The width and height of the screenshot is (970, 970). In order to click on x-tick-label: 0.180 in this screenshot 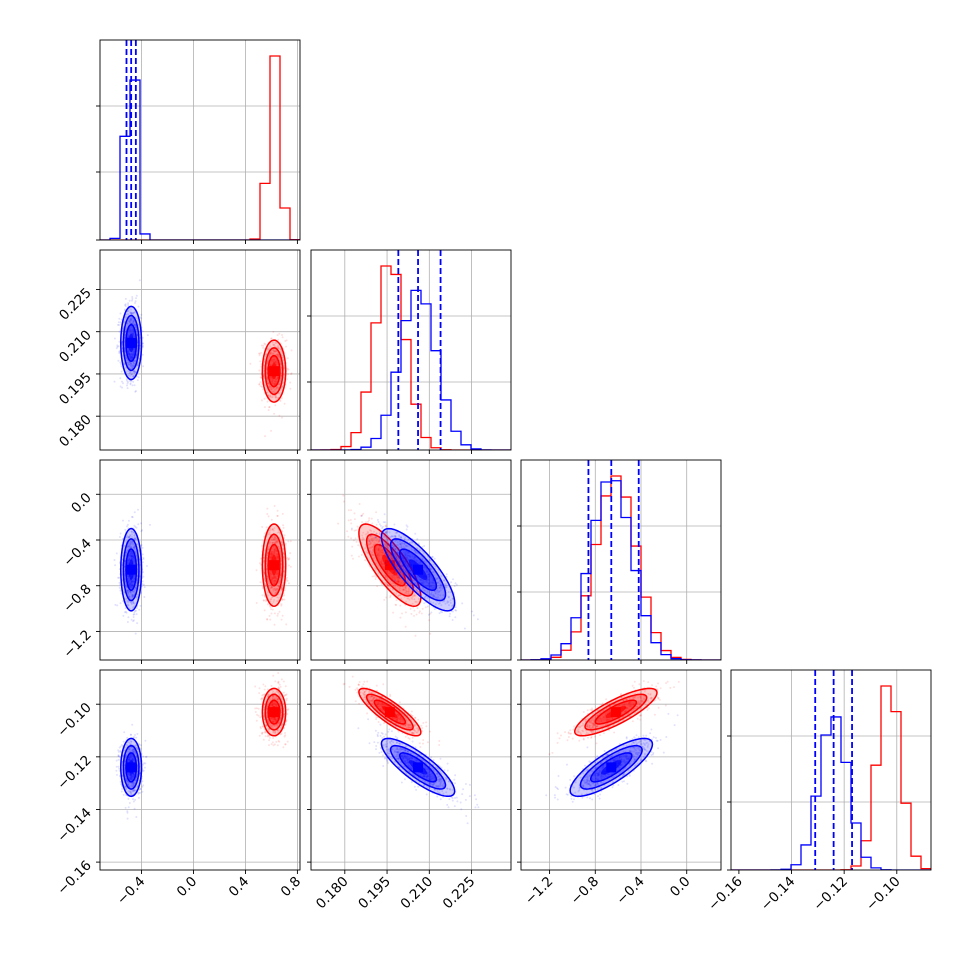, I will do `click(332, 893)`.